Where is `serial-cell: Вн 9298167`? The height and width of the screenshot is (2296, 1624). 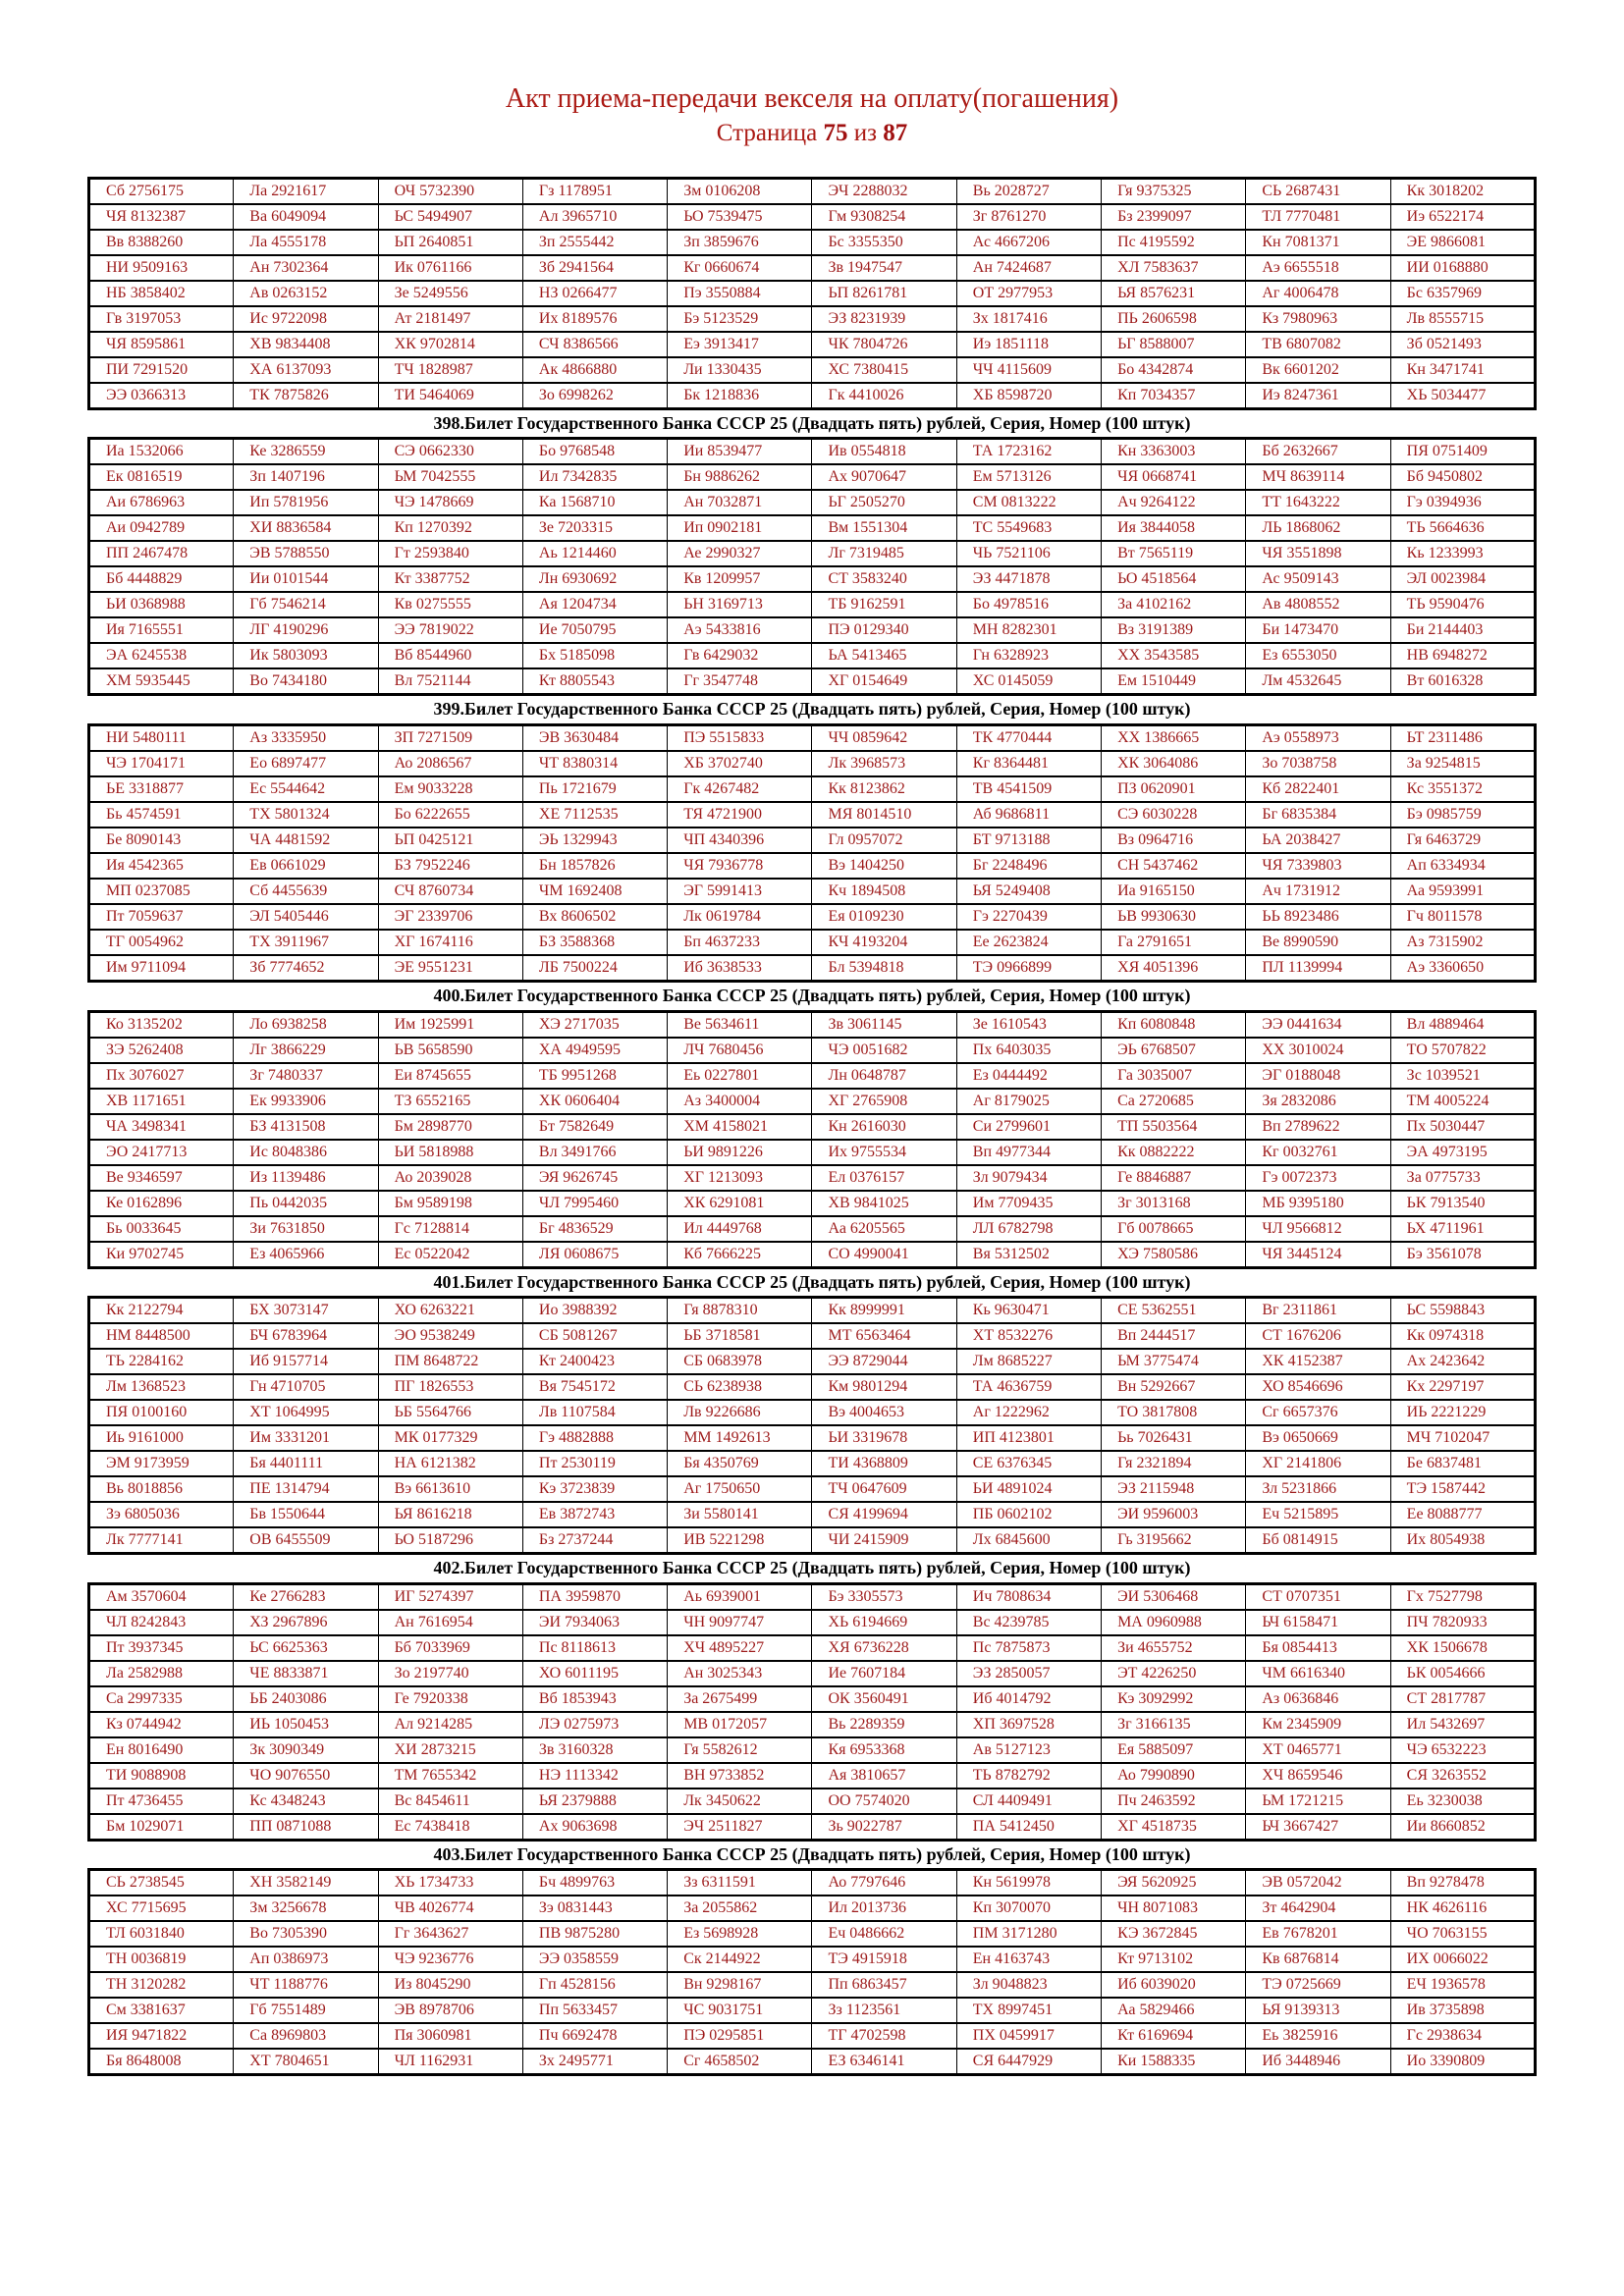 serial-cell: Вн 9298167 is located at coordinates (740, 1985).